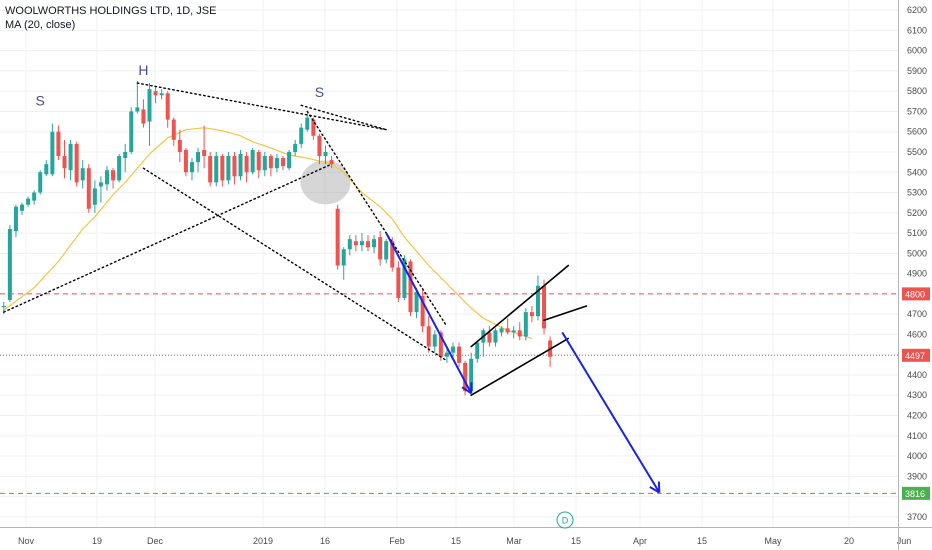  What do you see at coordinates (429, 313) in the screenshot?
I see `arrow-line` at bounding box center [429, 313].